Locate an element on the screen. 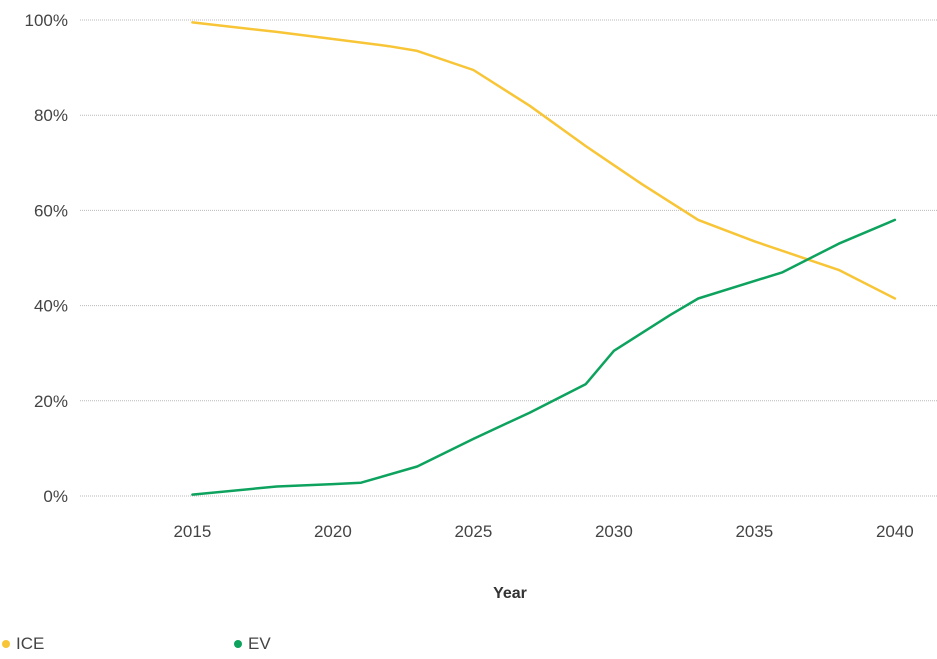 This screenshot has height=659, width=937. y-axis-ticks: 0% 20% 40% 60% 80% 100% is located at coordinates (46, 258).